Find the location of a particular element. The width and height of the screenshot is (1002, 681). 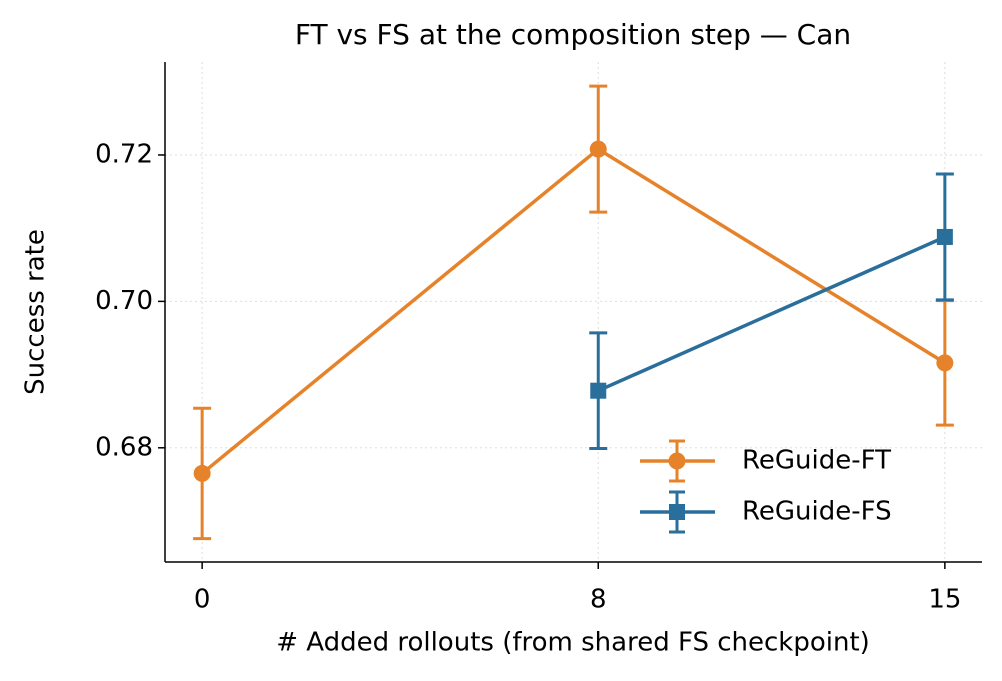

x-tick-label: 0 is located at coordinates (202, 600).